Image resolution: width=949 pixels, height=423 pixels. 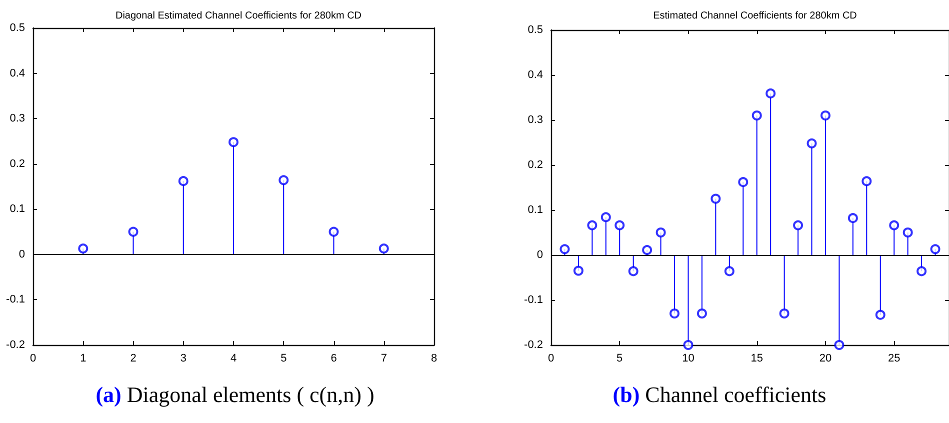 What do you see at coordinates (756, 358) in the screenshot?
I see `x-tick-label: 15` at bounding box center [756, 358].